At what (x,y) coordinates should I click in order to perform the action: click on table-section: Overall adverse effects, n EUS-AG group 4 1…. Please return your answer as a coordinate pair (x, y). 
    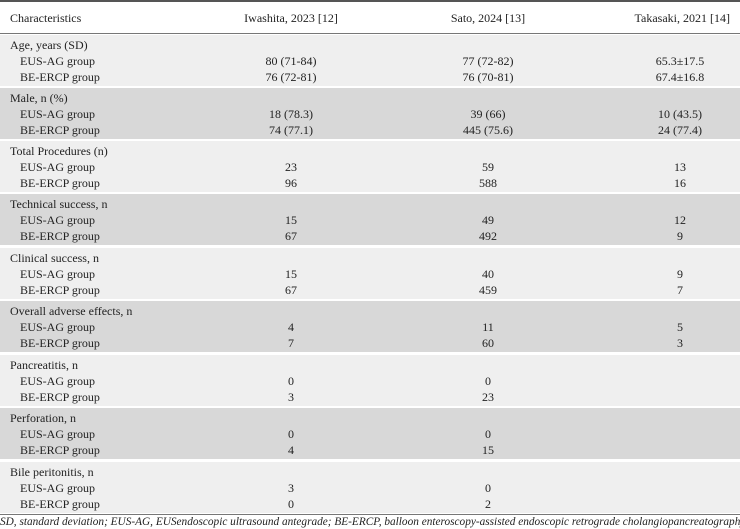
    Looking at the image, I should click on (370, 326).